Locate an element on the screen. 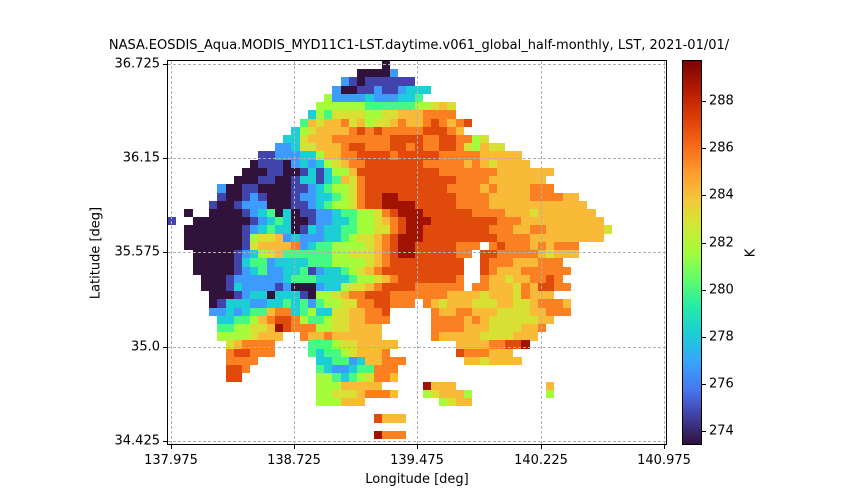 The height and width of the screenshot is (500, 848). gridline-y is located at coordinates (417, 158).